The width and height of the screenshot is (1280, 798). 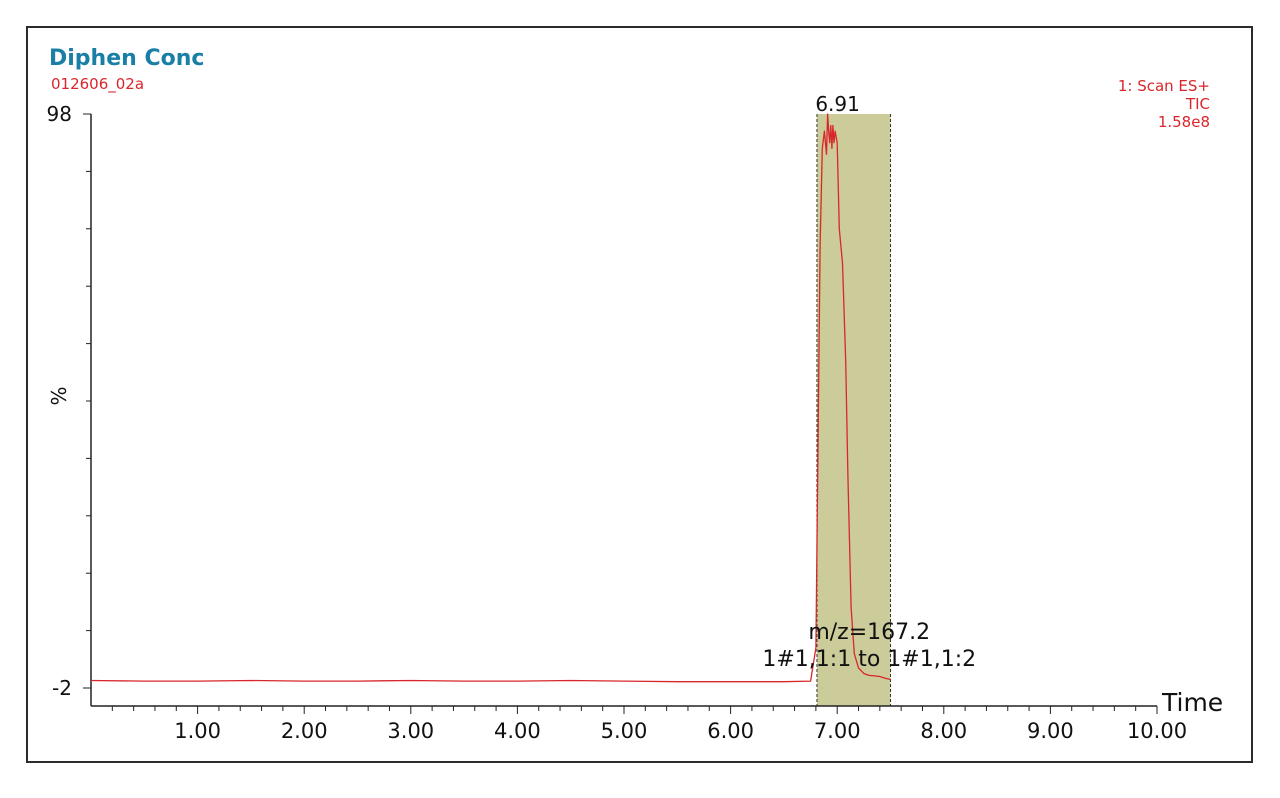 I want to click on x-tick-label: 2.00, so click(x=304, y=731).